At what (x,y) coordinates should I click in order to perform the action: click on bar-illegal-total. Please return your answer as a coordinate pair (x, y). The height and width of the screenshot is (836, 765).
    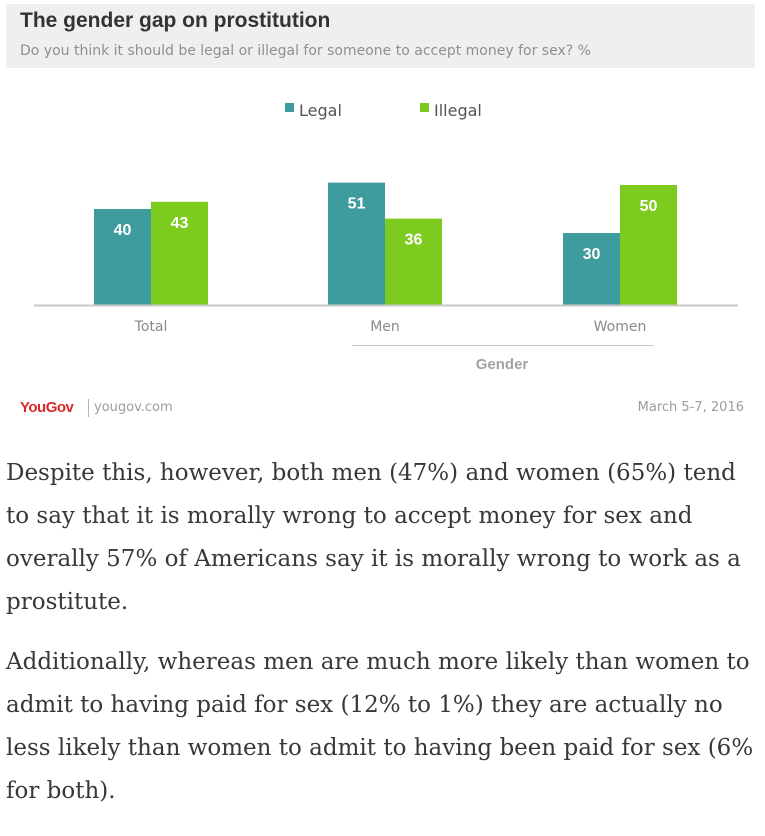
    Looking at the image, I should click on (179, 253).